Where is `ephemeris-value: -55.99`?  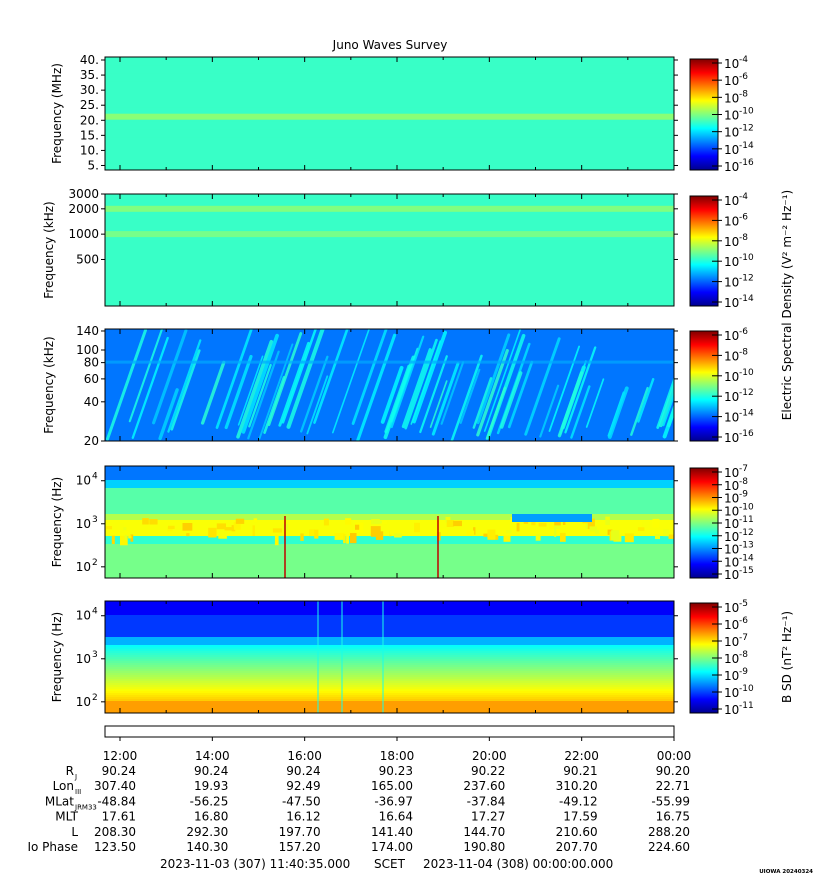 ephemeris-value: -55.99 is located at coordinates (670, 801).